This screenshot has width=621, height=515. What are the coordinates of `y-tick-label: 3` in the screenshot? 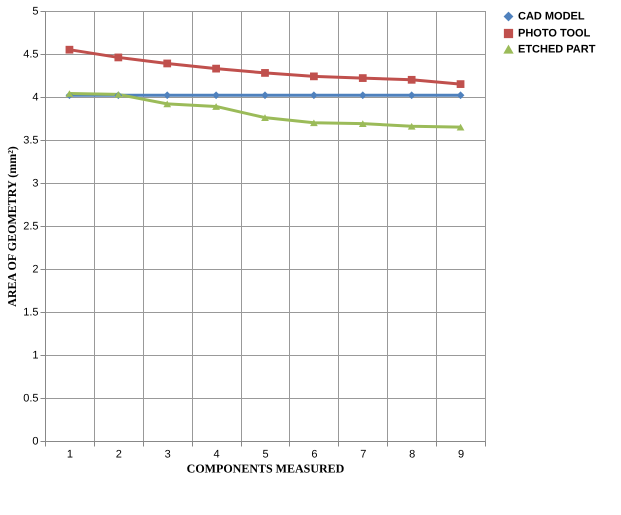 It's located at (35, 184).